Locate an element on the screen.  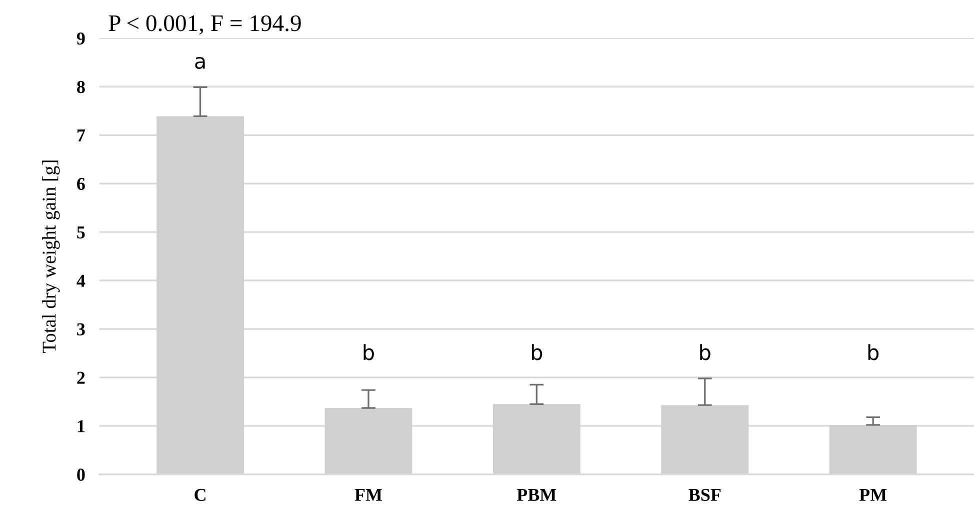
y-tick-label: 3 is located at coordinates (81, 329).